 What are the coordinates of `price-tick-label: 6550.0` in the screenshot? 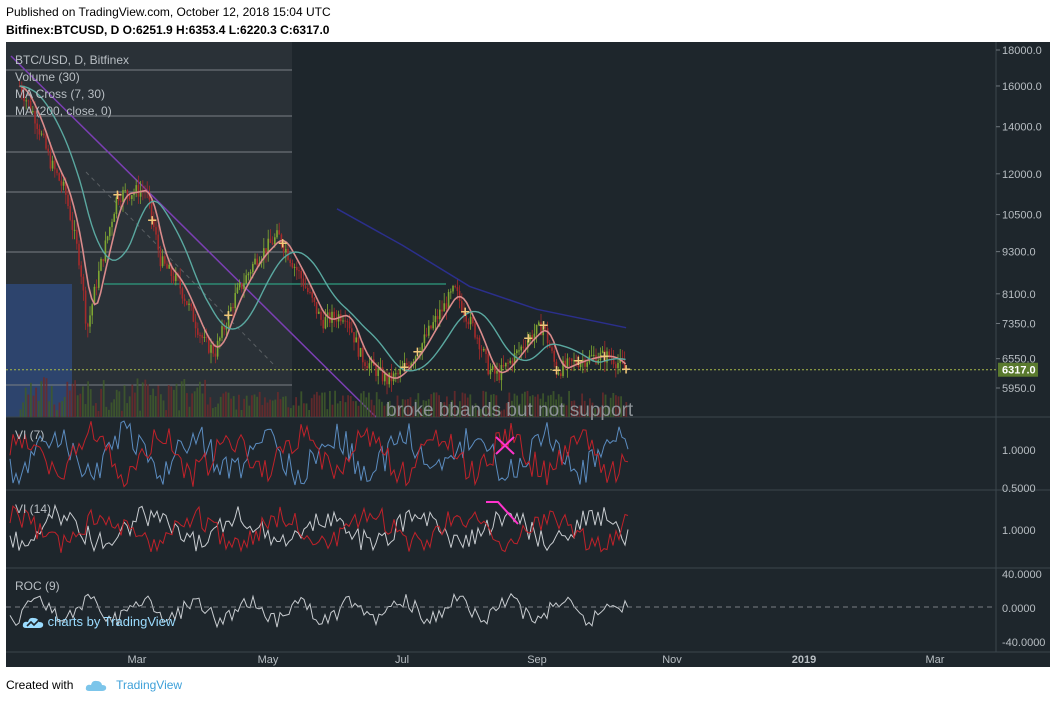 It's located at (1019, 360).